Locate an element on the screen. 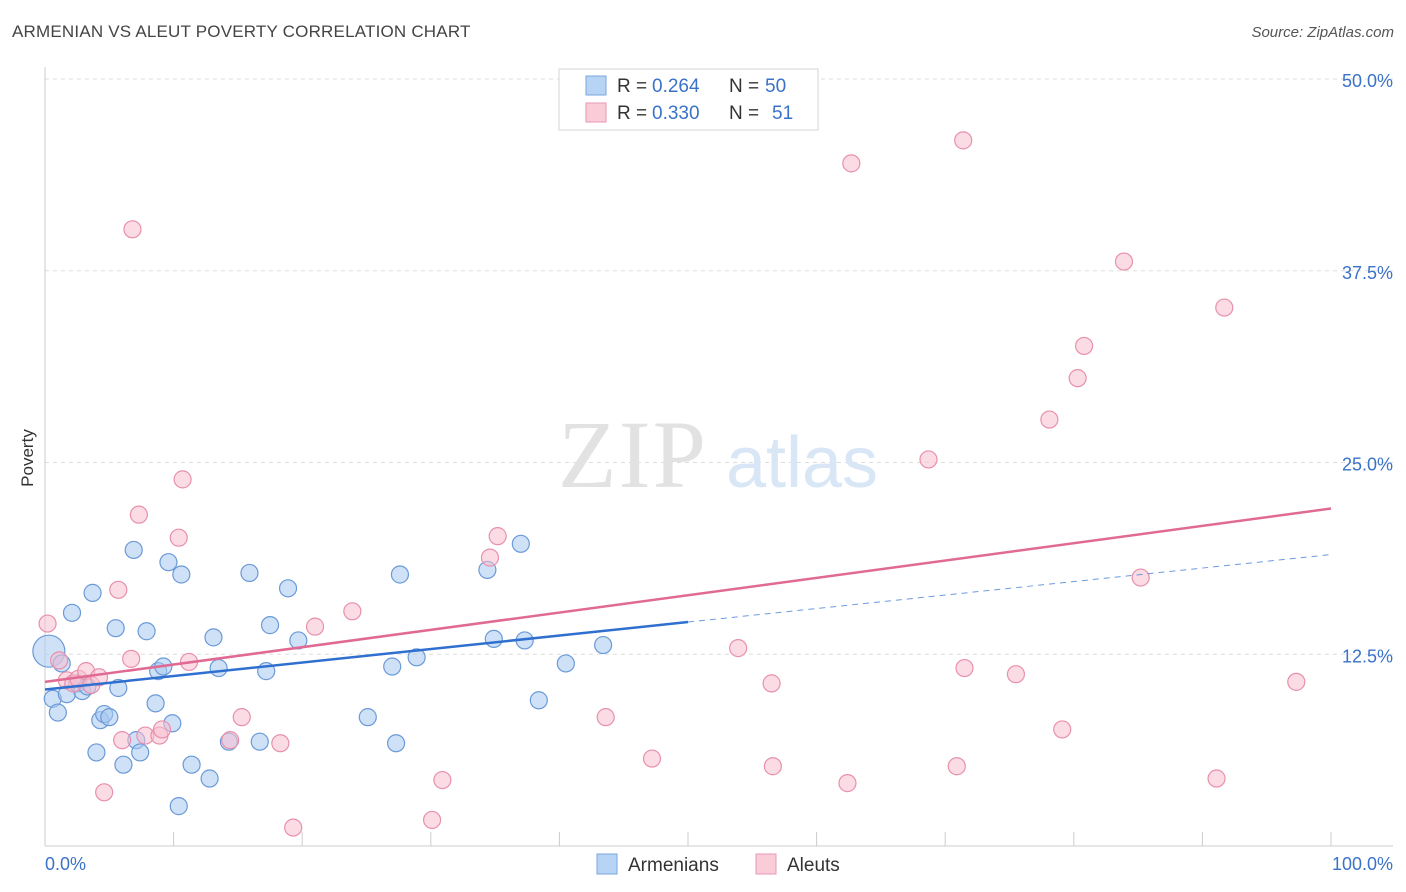 This screenshot has width=1406, height=892. series-legend: Armenians Aleuts is located at coordinates (718, 864).